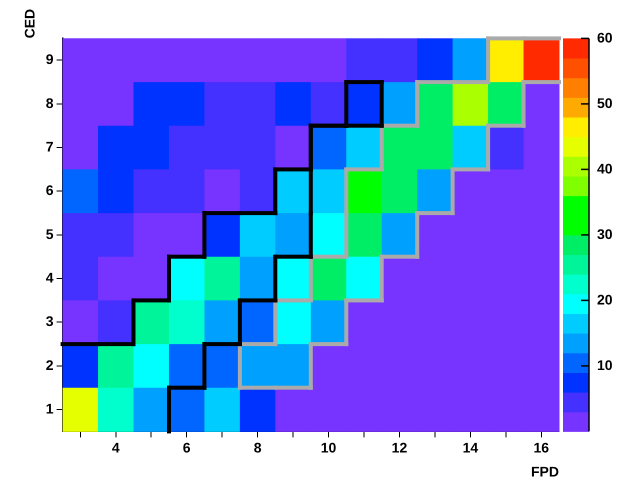 The height and width of the screenshot is (489, 641). I want to click on y-tick-label: 8, so click(50, 102).